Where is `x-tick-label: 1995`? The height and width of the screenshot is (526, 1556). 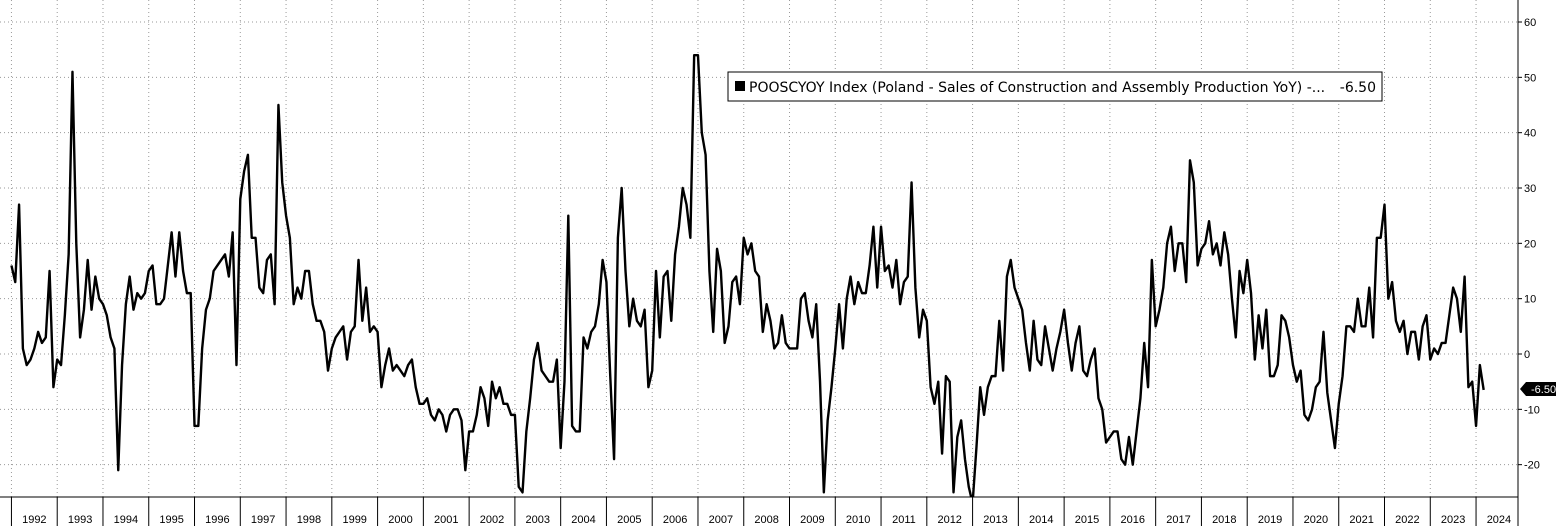
x-tick-label: 1995 is located at coordinates (171, 520).